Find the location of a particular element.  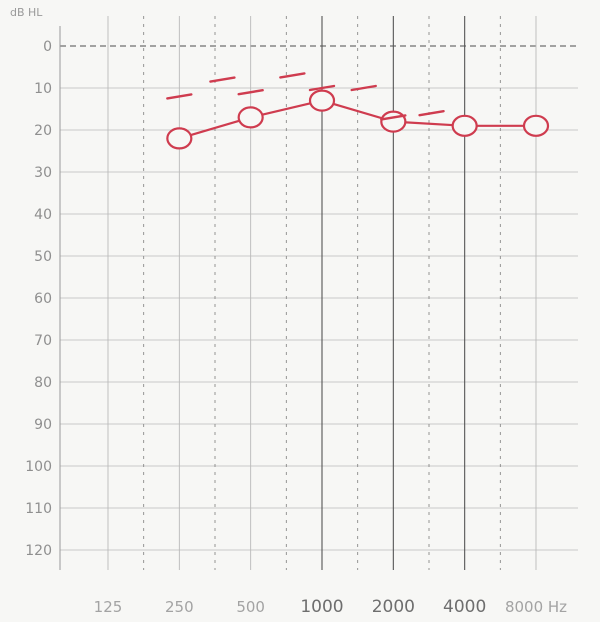

y-tick-label: 50 is located at coordinates (43, 257).